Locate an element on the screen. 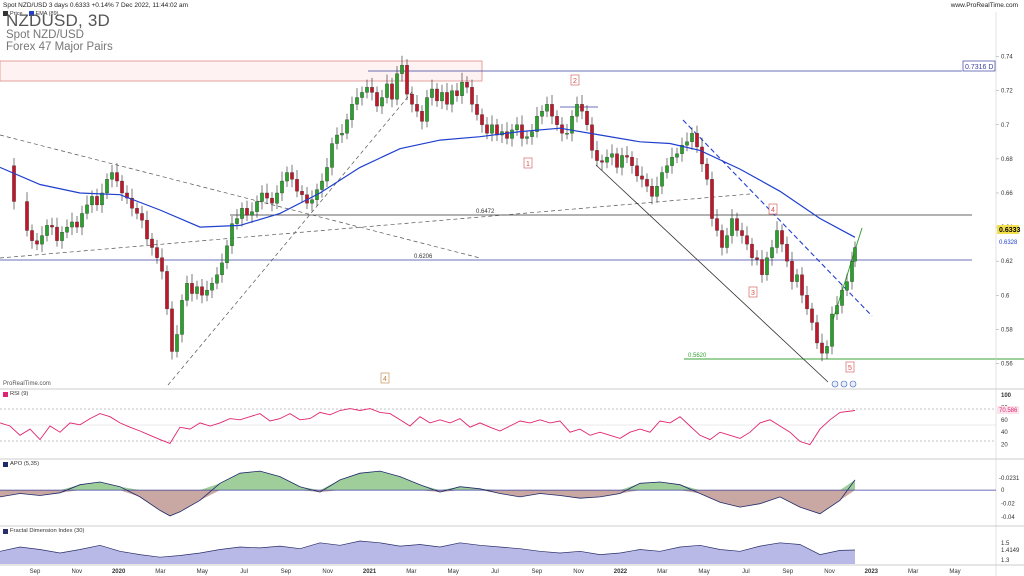 The image size is (1024, 576). svg-text: 5 is located at coordinates (850, 368).